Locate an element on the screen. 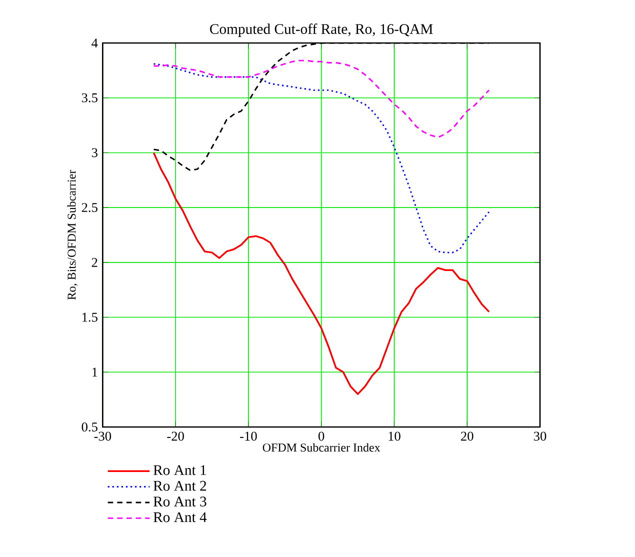  y-axis-title: Ro, Bits/OFDM Subcarrier is located at coordinates (72, 235).